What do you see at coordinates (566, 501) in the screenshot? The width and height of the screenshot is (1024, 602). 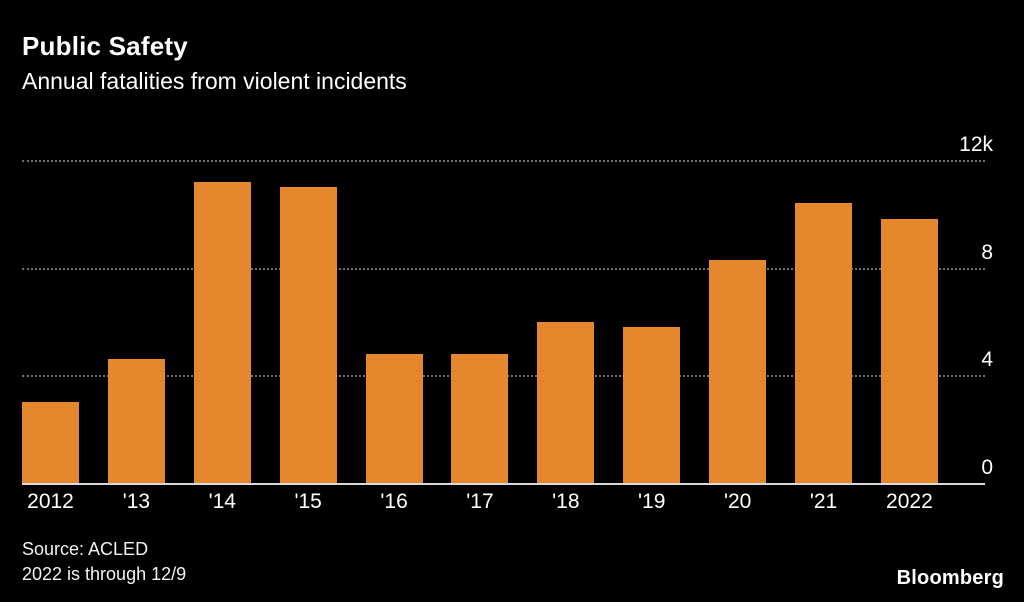 I see `x-axis-label: '18` at bounding box center [566, 501].